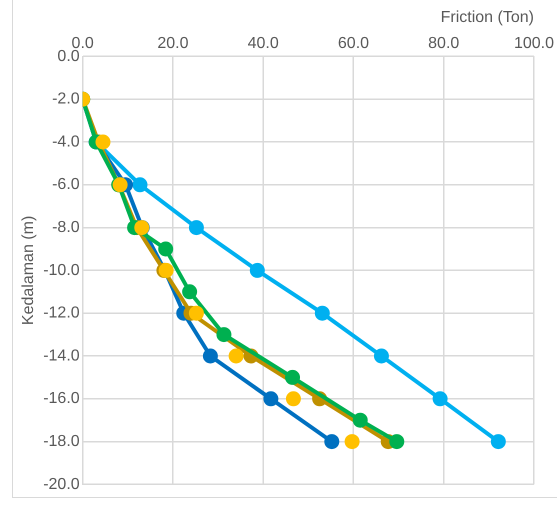  Describe the element at coordinates (66, 185) in the screenshot. I see `y-tick-label: -6.0` at that location.